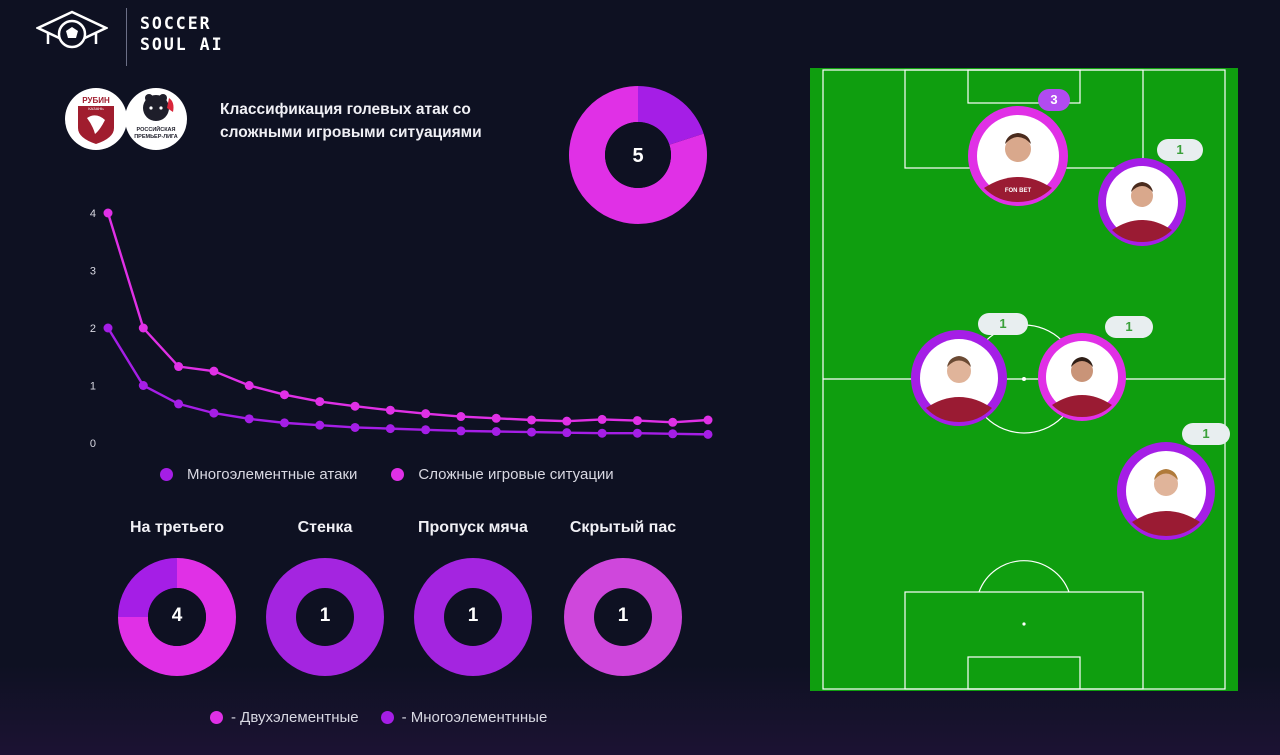 This screenshot has height=755, width=1280. I want to click on legend-double: - Двухэлементные, so click(284, 717).